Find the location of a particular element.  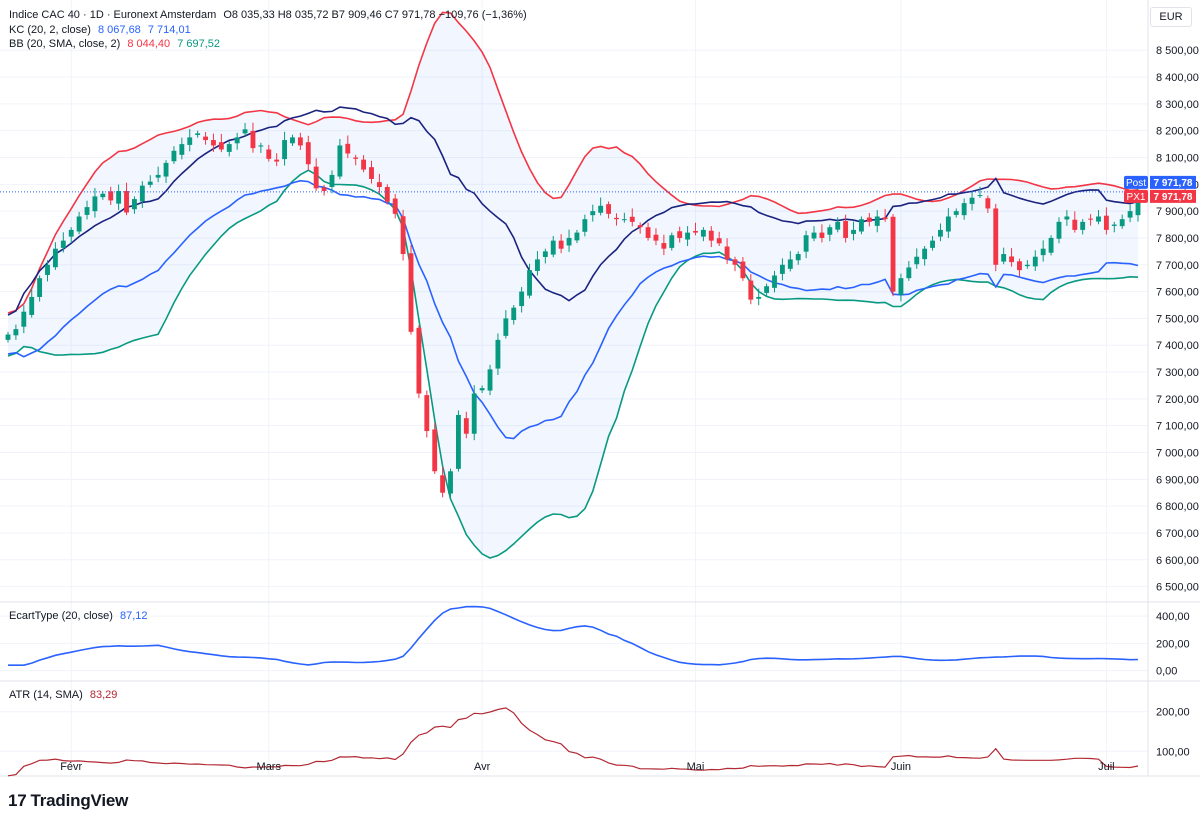

tradingview-logo-text: TradingView is located at coordinates (79, 800).